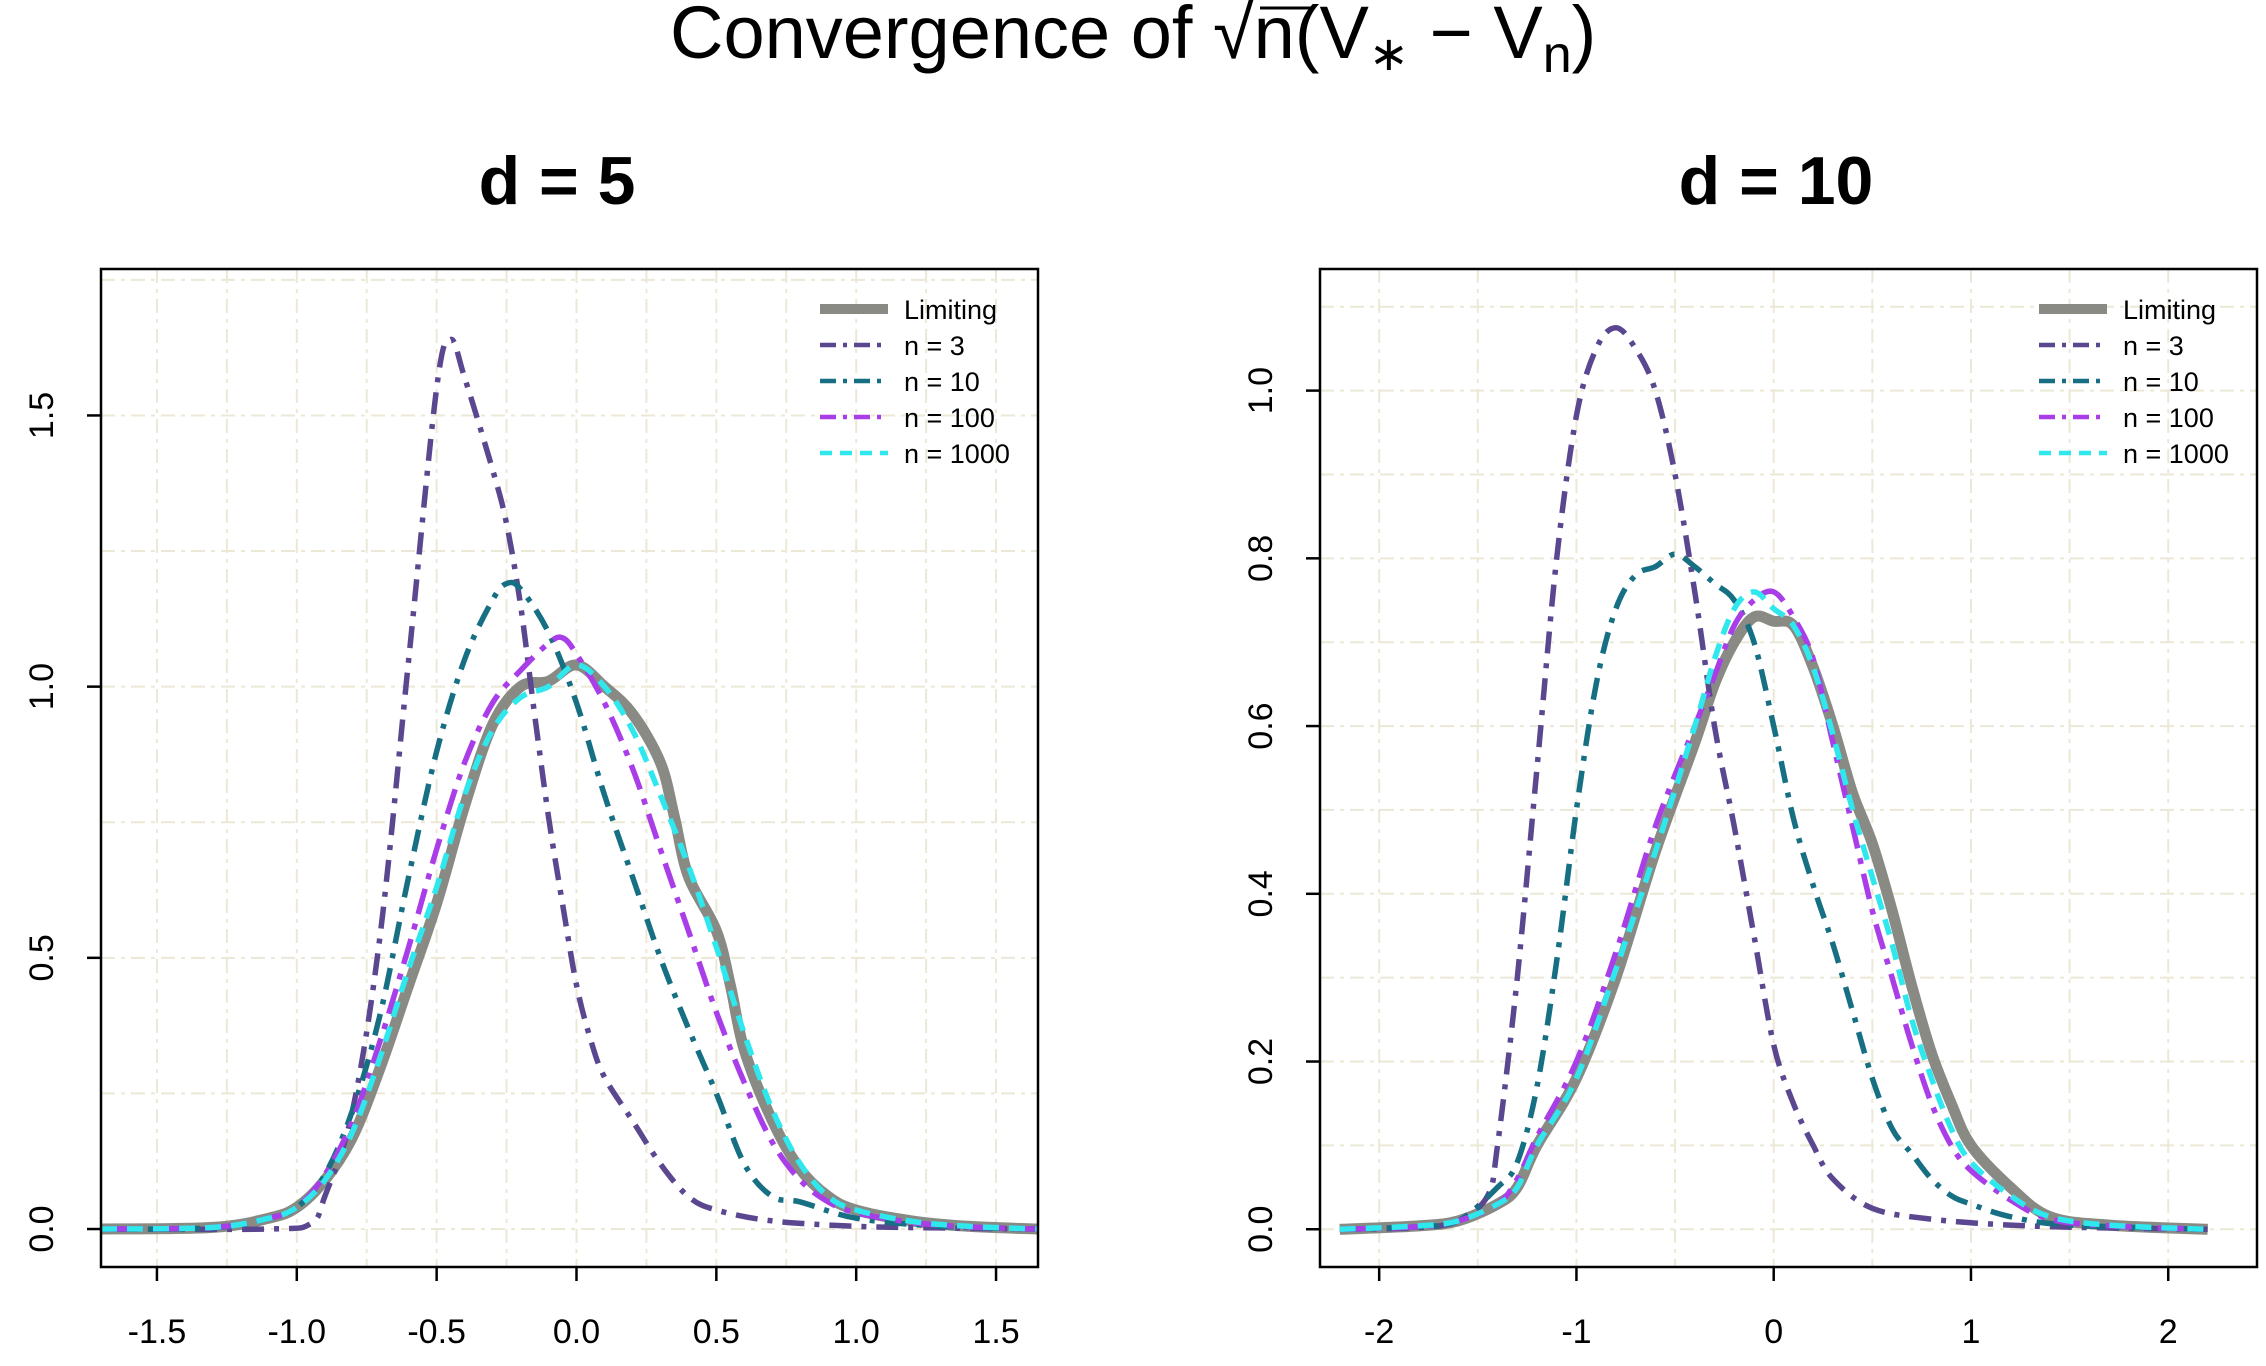 The height and width of the screenshot is (1366, 2266). I want to click on x-tick-label: 0, so click(1773, 1332).